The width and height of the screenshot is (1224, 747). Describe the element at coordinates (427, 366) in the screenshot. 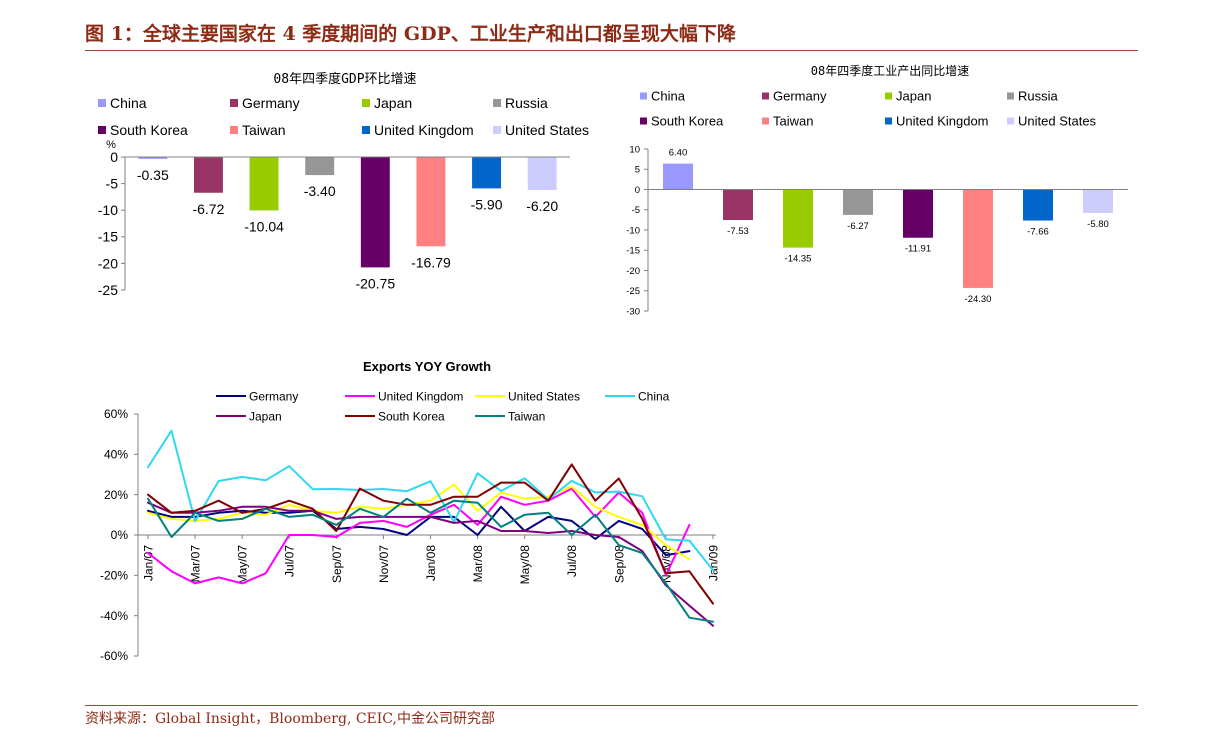

I see `chart-title: Exports YOY Growth` at that location.